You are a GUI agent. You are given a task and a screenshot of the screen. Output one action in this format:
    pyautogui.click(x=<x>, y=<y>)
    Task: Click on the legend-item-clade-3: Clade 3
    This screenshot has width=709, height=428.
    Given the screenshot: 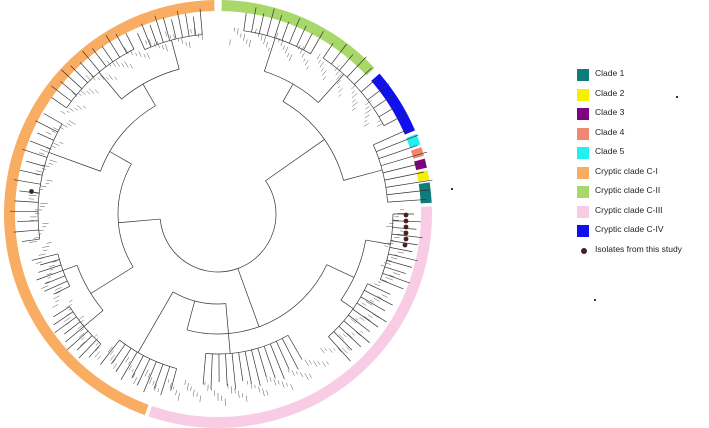 What is the action you would take?
    pyautogui.click(x=637, y=115)
    